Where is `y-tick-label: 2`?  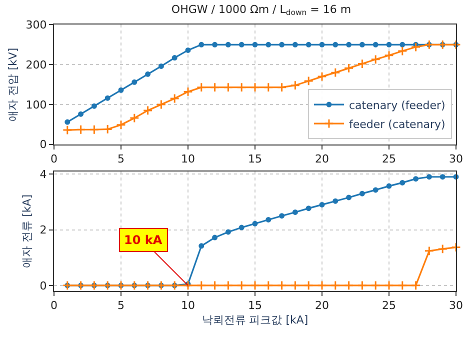
y-tick-label: 2 is located at coordinates (43, 230).